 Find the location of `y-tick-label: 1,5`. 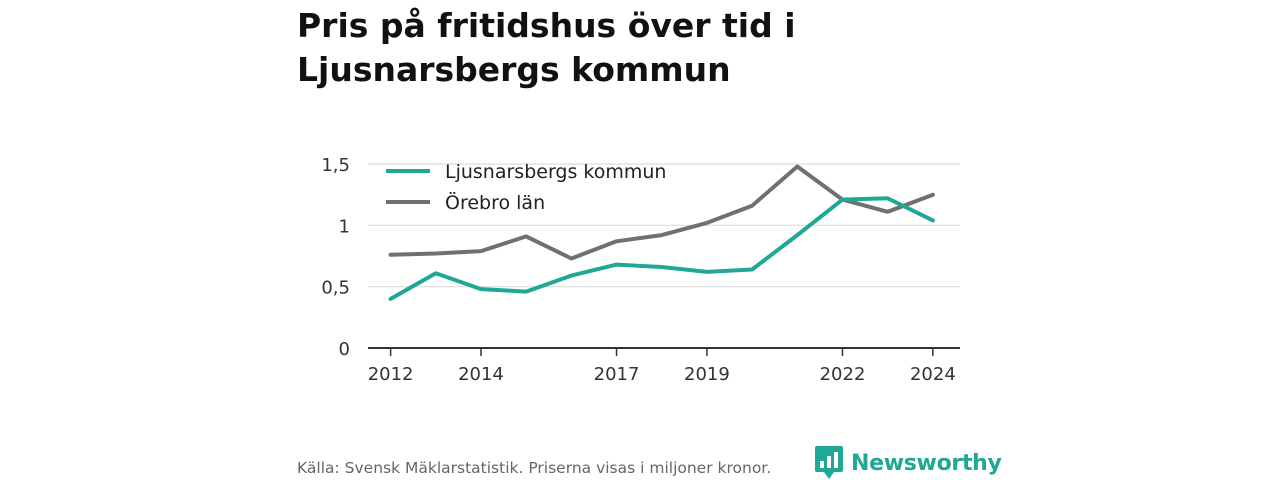

y-tick-label: 1,5 is located at coordinates (335, 165).